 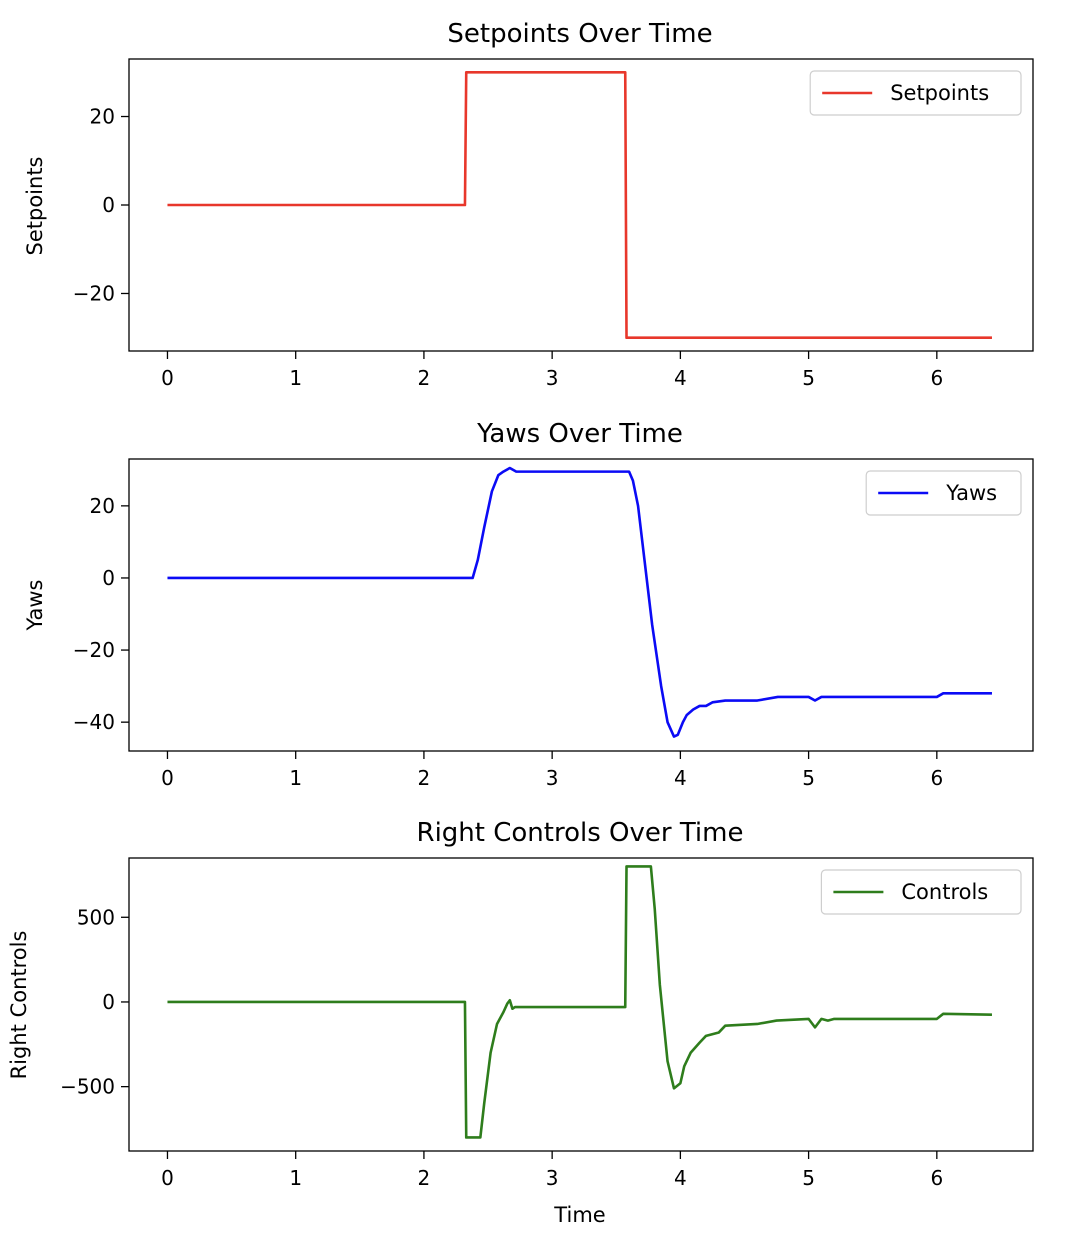 I want to click on y-axis-label: Setpoints, so click(x=35, y=206).